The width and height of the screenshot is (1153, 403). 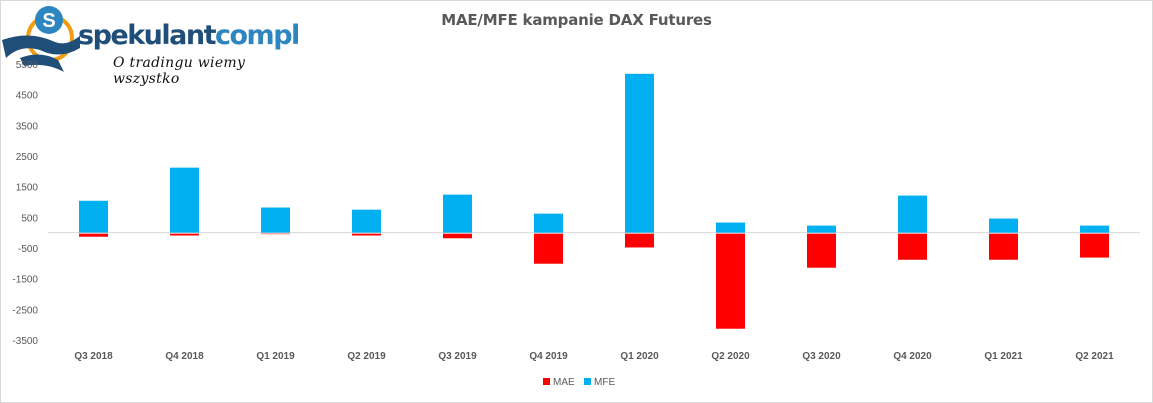 What do you see at coordinates (25, 310) in the screenshot?
I see `y-tick-label: -2500` at bounding box center [25, 310].